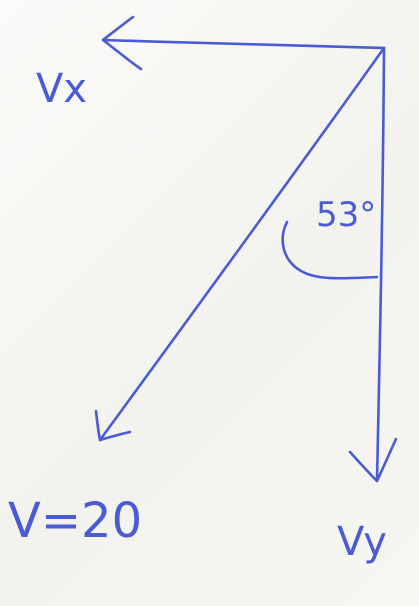 Image resolution: width=419 pixels, height=606 pixels. What do you see at coordinates (380, 264) in the screenshot?
I see `vy-line` at bounding box center [380, 264].